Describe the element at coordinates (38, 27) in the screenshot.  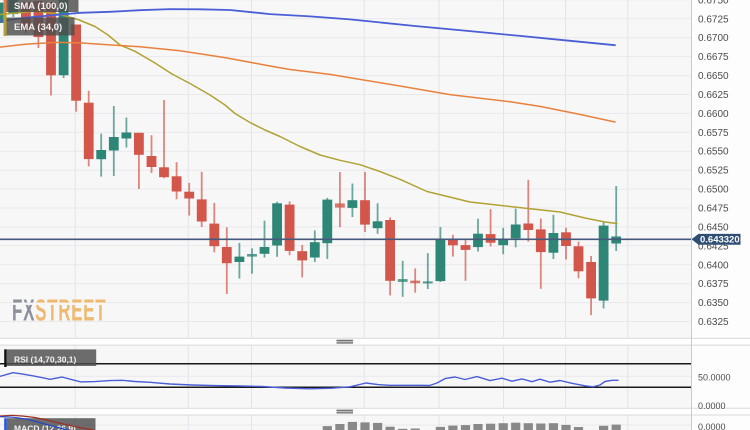
I see `svg-text: EMA (34,0)` at that location.